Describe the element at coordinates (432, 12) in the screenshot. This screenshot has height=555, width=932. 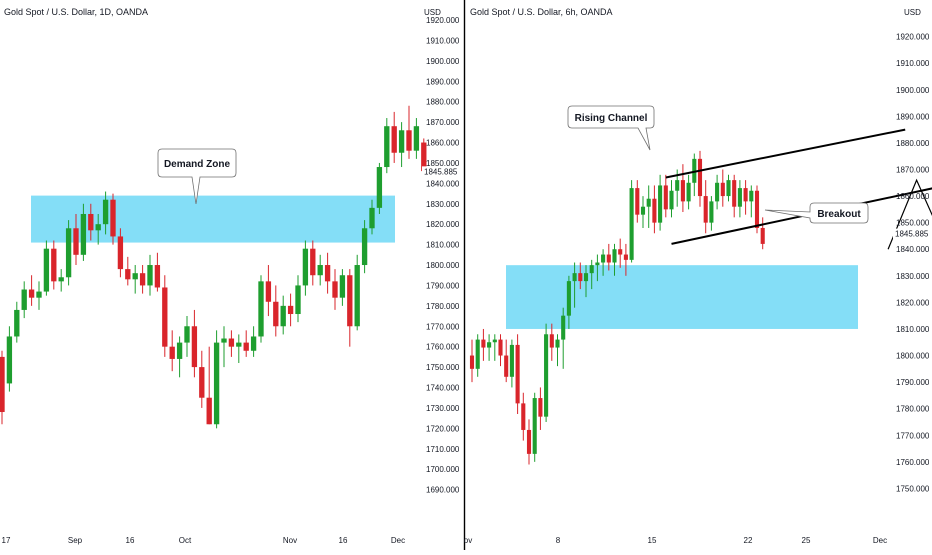
I see `left-currency-label: USD` at that location.